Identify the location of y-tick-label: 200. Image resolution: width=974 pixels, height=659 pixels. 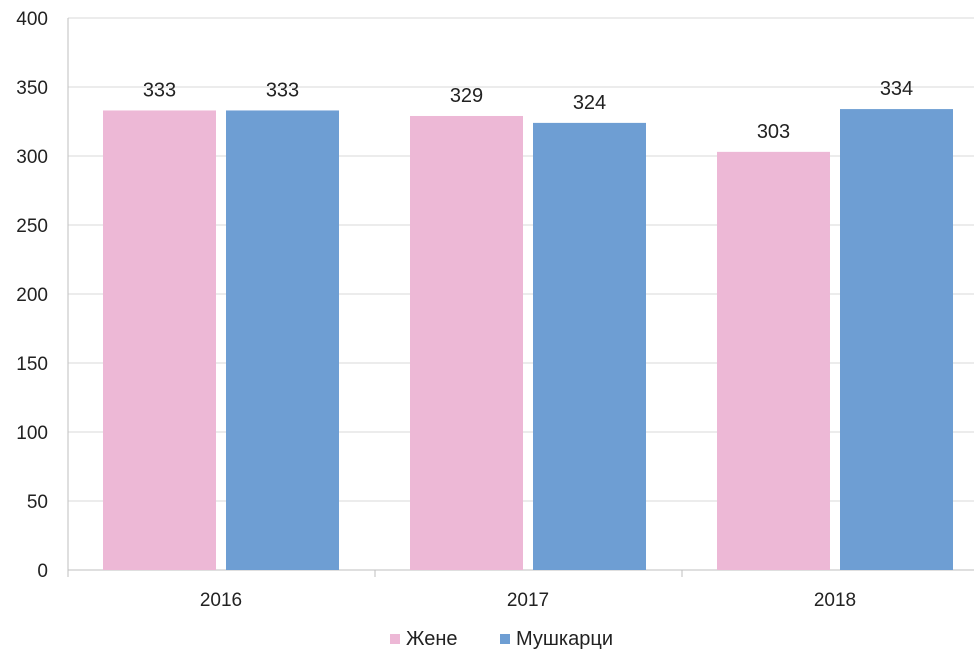
(32, 295).